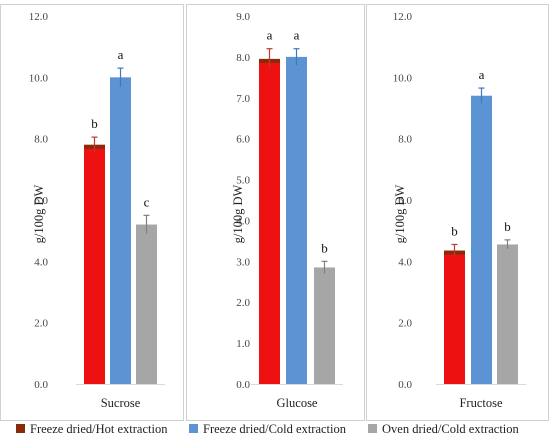 Image resolution: width=550 pixels, height=446 pixels. What do you see at coordinates (451, 429) in the screenshot?
I see `legend-label: Oven dried/Cold extraction` at bounding box center [451, 429].